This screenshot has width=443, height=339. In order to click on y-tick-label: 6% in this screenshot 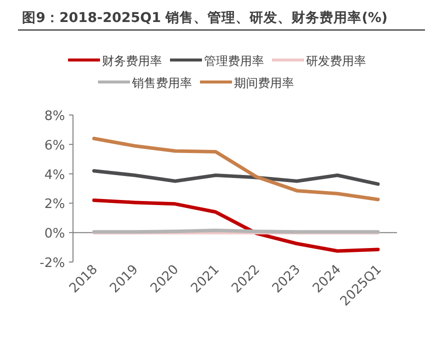, I will do `click(54, 146)`.